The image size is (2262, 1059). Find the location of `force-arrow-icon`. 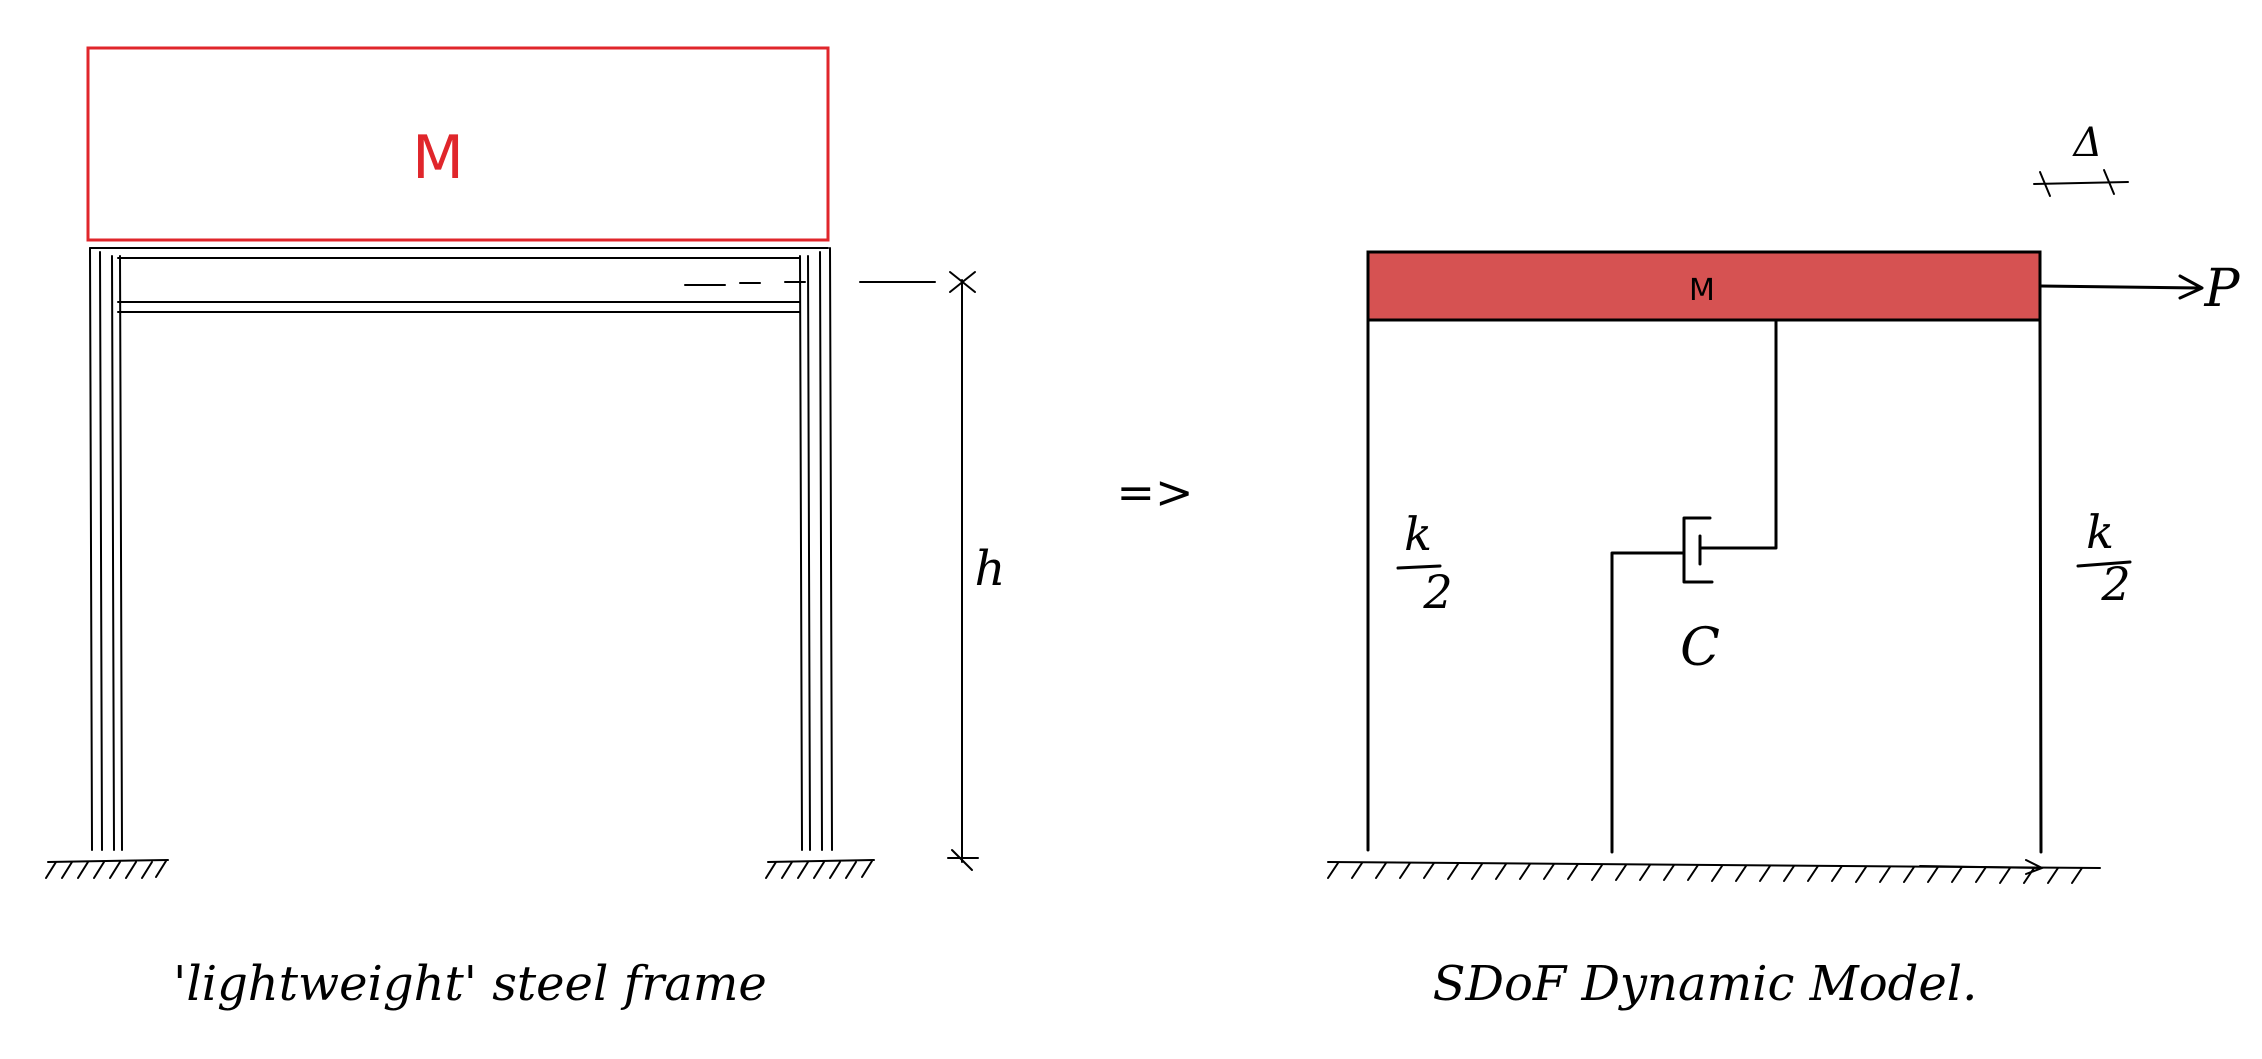

force-arrow-icon is located at coordinates (2121, 287).